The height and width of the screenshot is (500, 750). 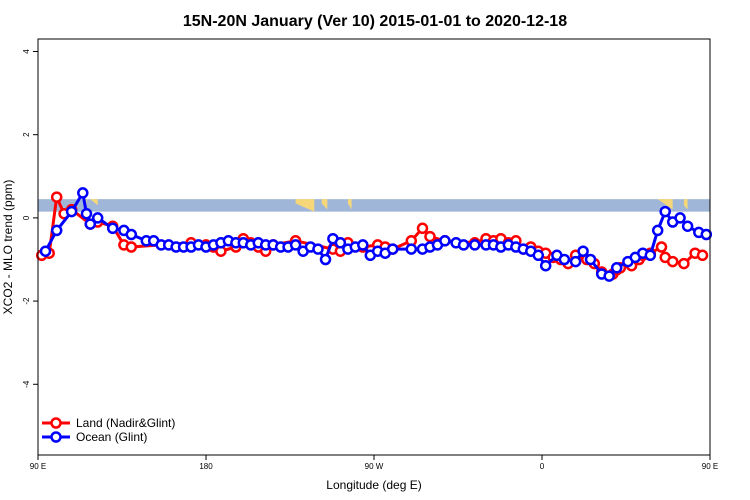 I want to click on legend: Land (Nadir&Glint) Ocean (Glint), so click(x=108, y=430).